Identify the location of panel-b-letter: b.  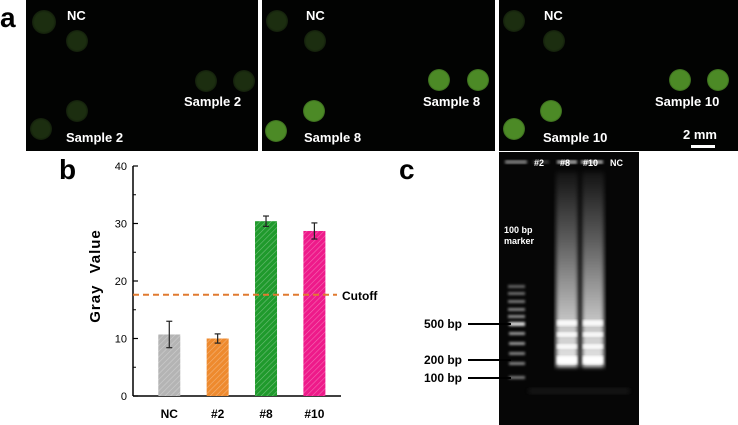
(68, 169).